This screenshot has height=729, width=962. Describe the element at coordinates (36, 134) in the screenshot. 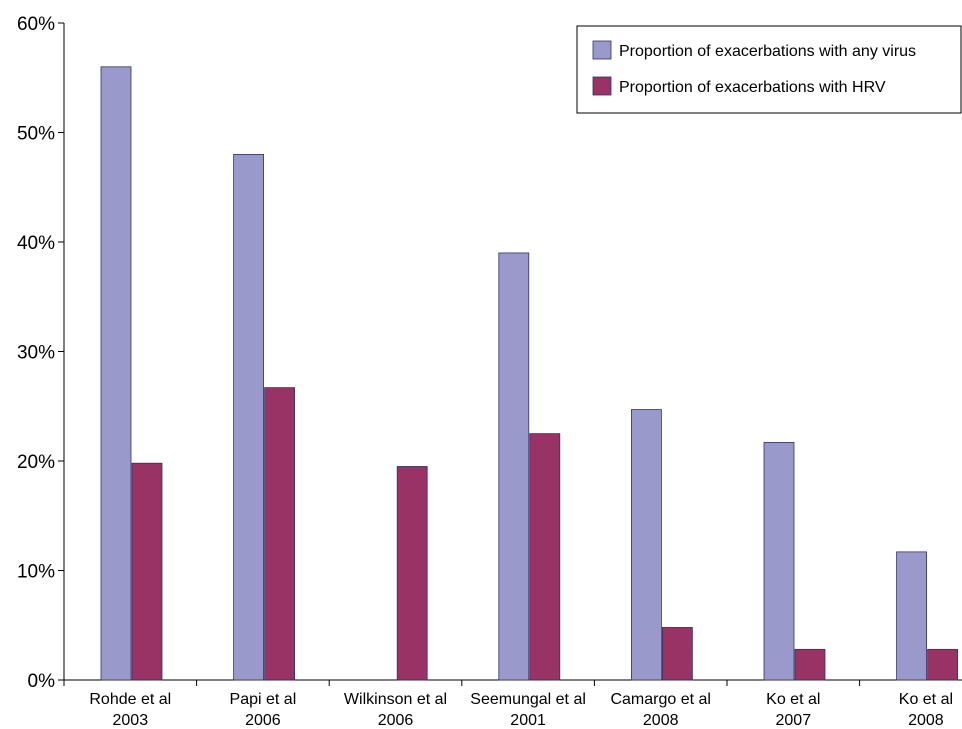

I see `y-tick-label: 50%` at that location.